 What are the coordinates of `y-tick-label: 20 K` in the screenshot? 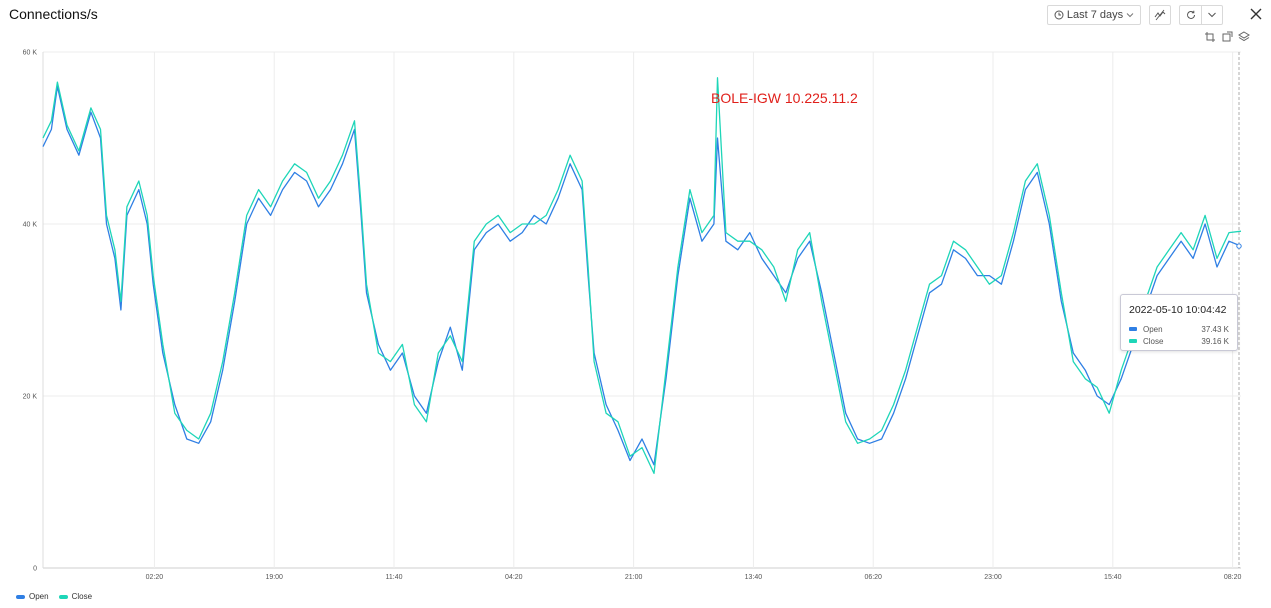 It's located at (30, 397).